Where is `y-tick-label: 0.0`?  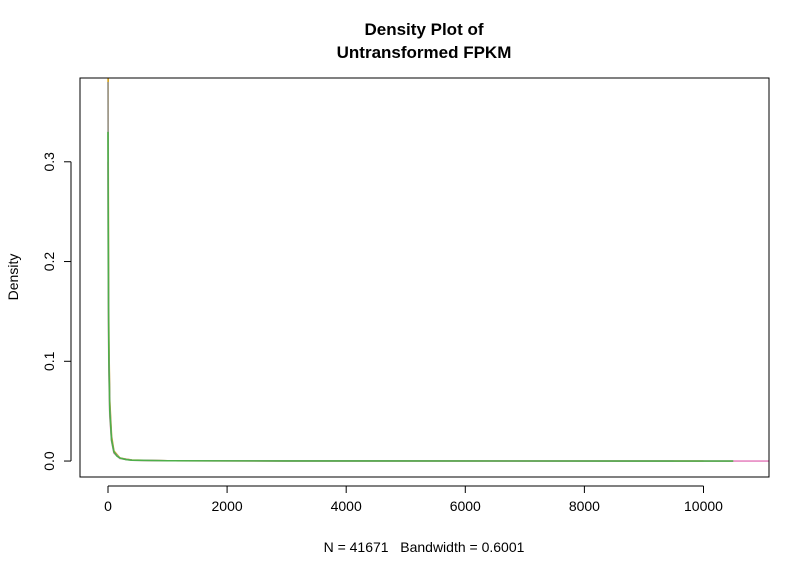
y-tick-label: 0.0 is located at coordinates (49, 461).